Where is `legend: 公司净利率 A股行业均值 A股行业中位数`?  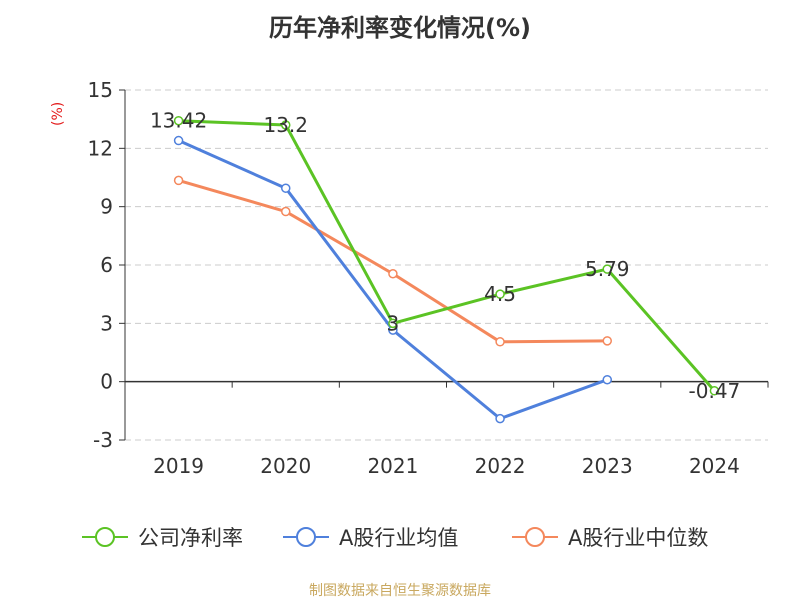
legend: 公司净利率 A股行业均值 A股行业中位数 is located at coordinates (395, 538).